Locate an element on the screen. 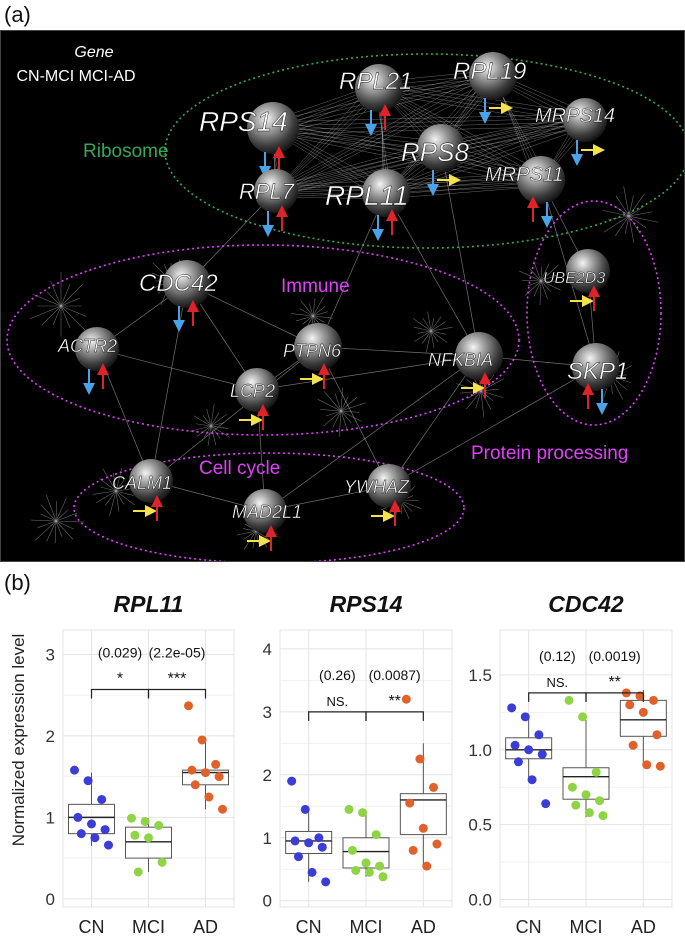  node-label: PTPN6 is located at coordinates (312, 351).